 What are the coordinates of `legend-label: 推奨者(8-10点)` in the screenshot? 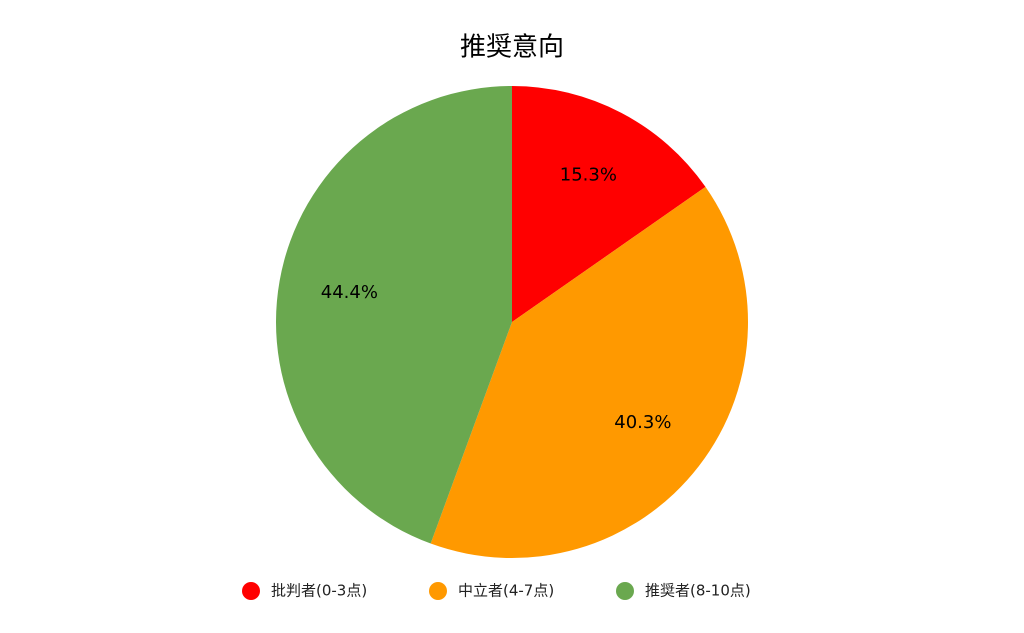 It's located at (698, 591).